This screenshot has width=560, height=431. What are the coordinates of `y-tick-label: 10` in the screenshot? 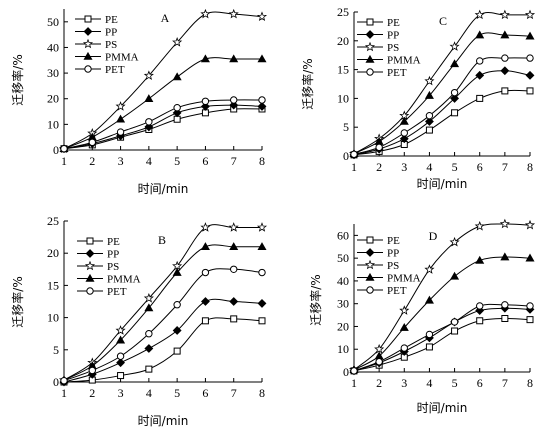 It's located at (53, 318).